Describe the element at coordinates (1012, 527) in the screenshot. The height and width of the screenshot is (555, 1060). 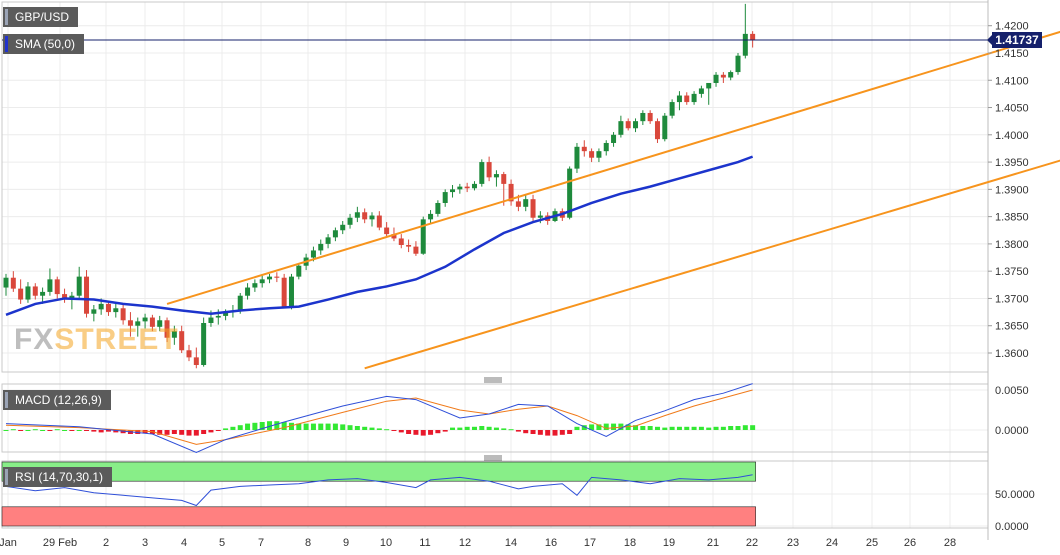
I see `rsi-tick-label: 0.0000` at that location.